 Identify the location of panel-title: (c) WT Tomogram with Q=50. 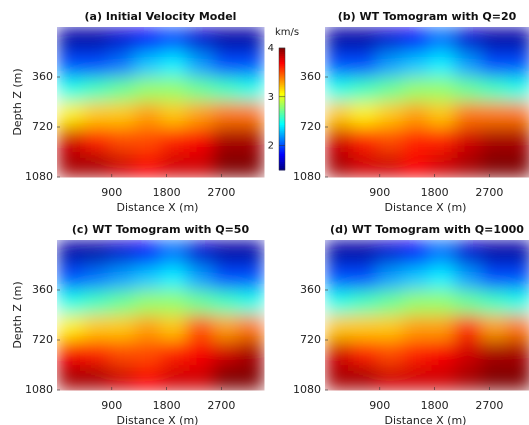
(161, 229).